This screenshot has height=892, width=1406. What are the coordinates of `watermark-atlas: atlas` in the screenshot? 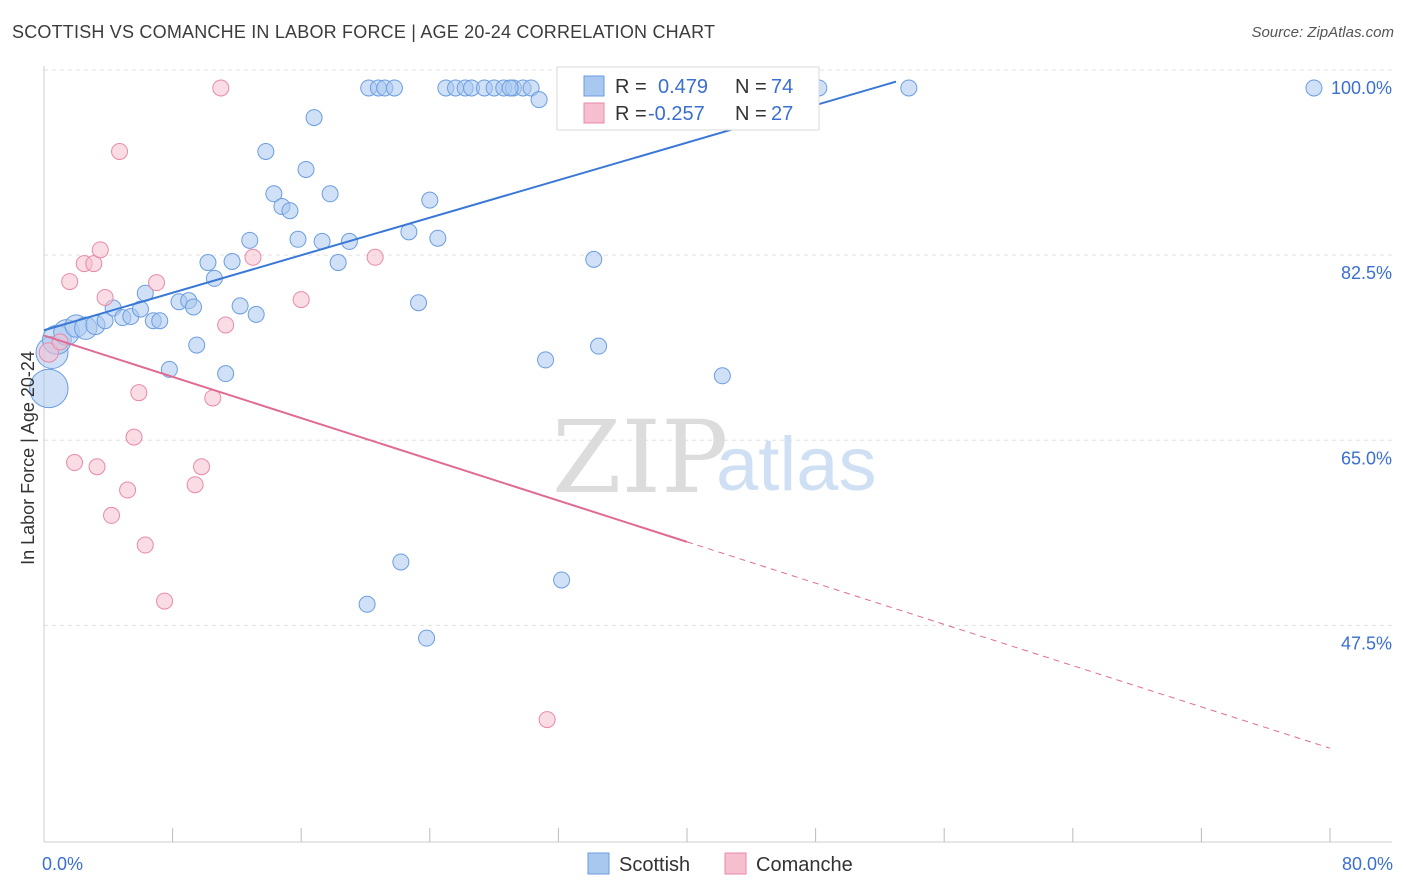 It's located at (796, 464).